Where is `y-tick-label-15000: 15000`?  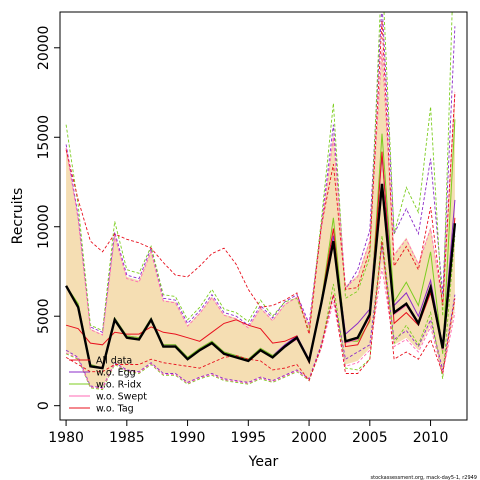
y-tick-label-15000: 15000 is located at coordinates (44, 137).